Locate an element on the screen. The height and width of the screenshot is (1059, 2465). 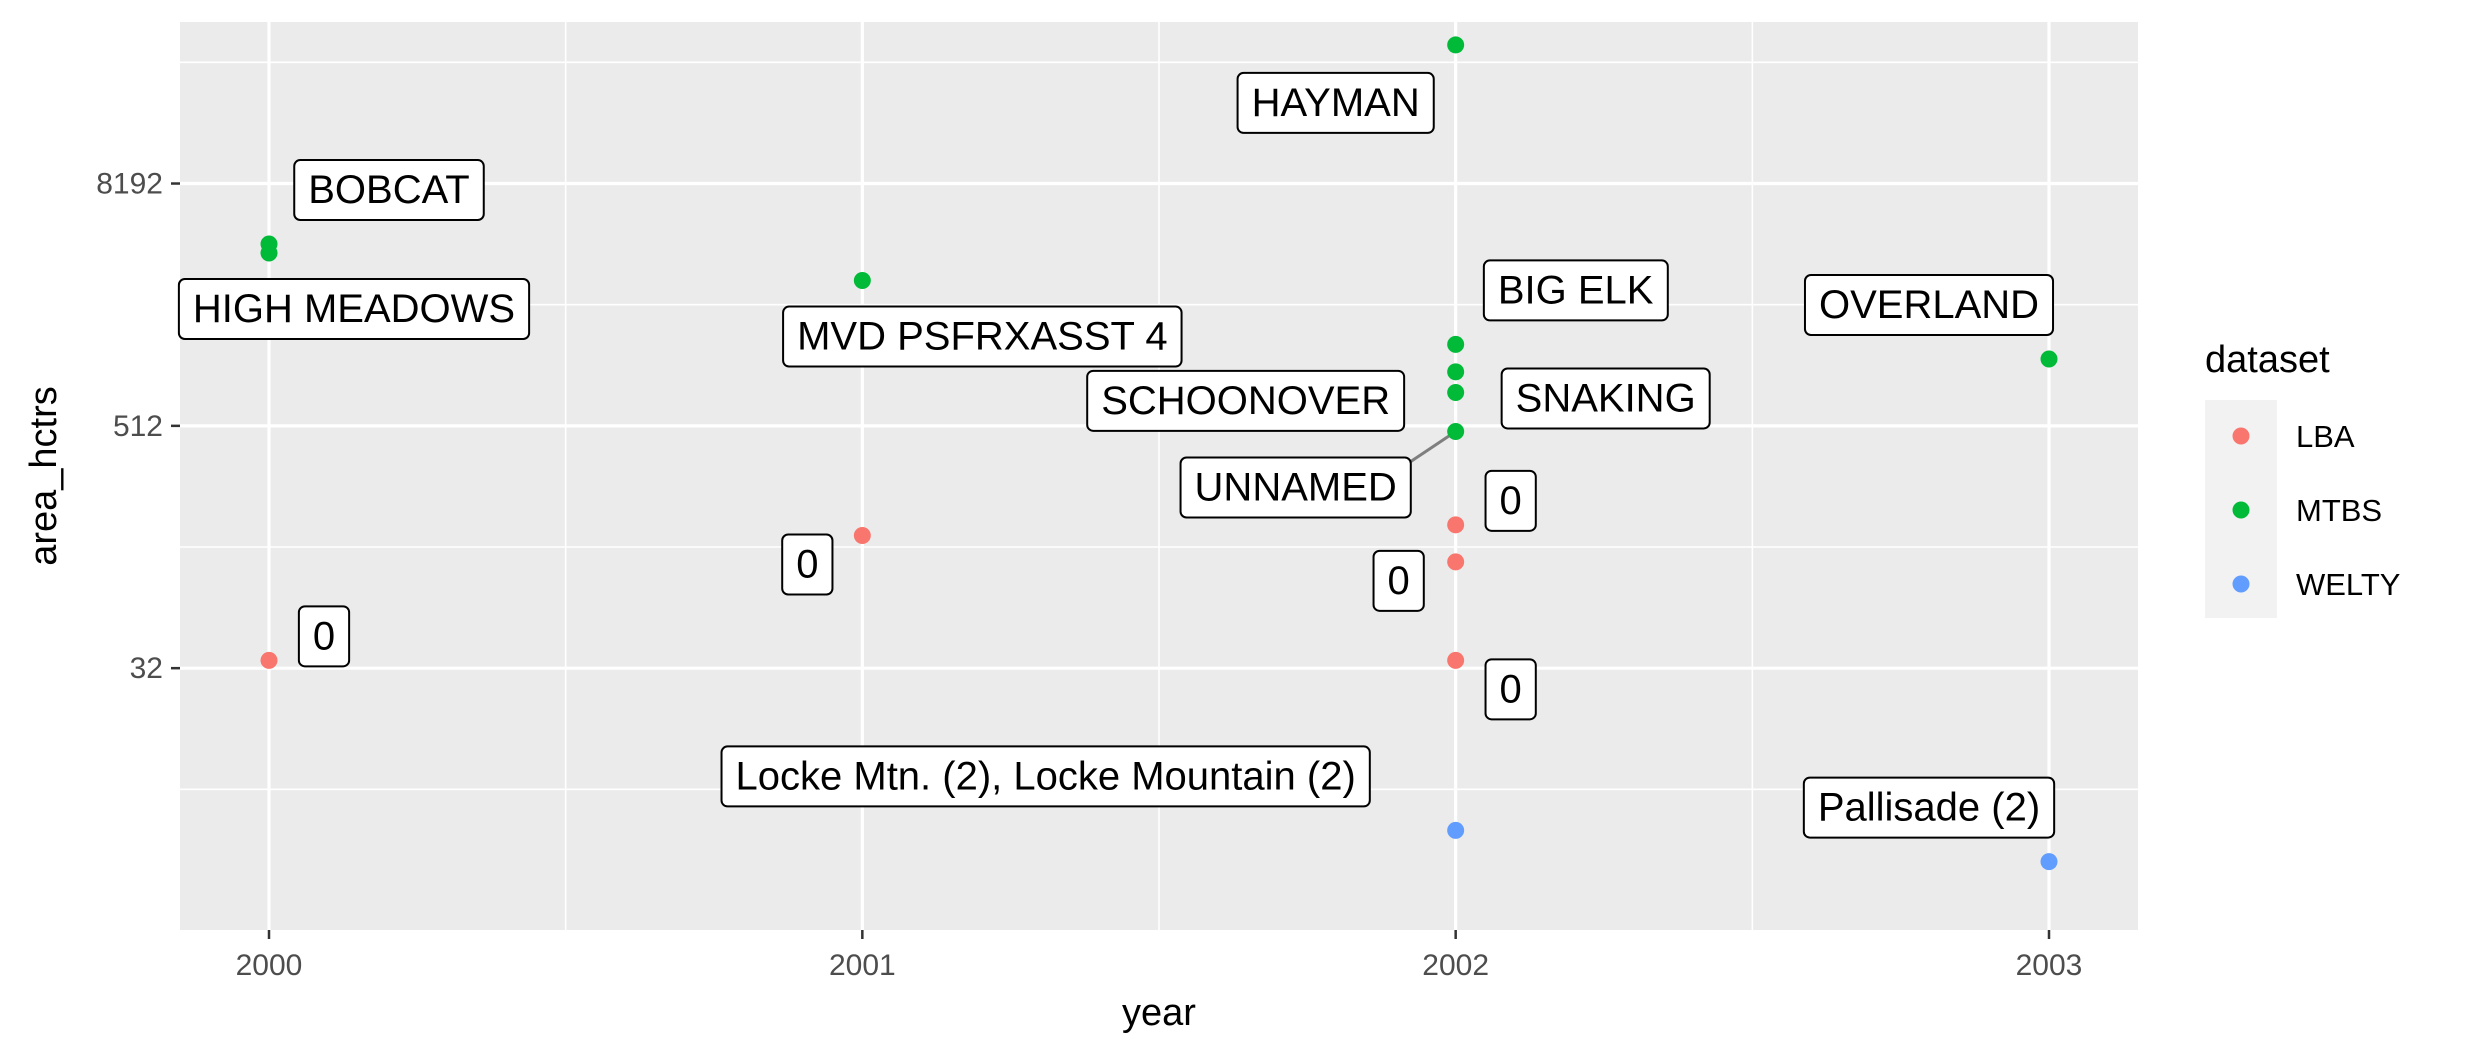
point-label-text: OVERLAND is located at coordinates (1929, 305).